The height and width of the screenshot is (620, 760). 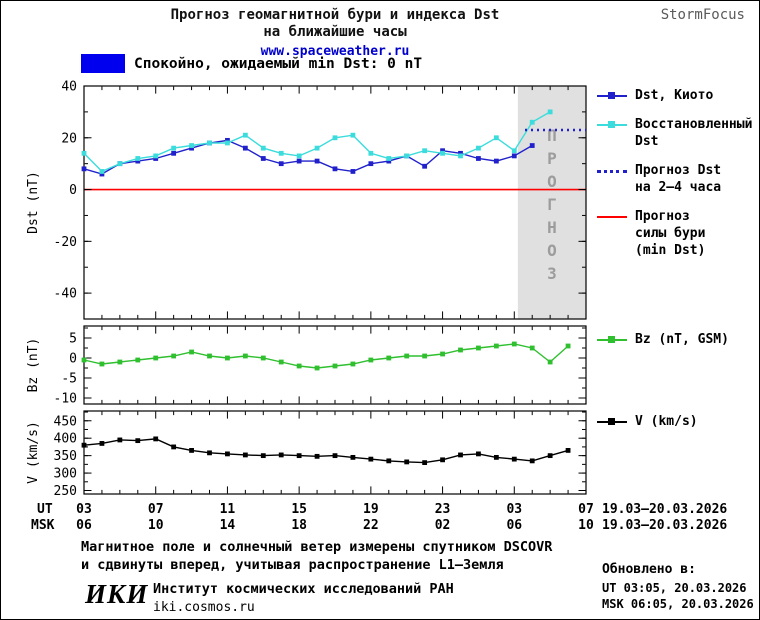 What do you see at coordinates (303, 589) in the screenshot?
I see `institute-name: Институт космических исследований РАН` at bounding box center [303, 589].